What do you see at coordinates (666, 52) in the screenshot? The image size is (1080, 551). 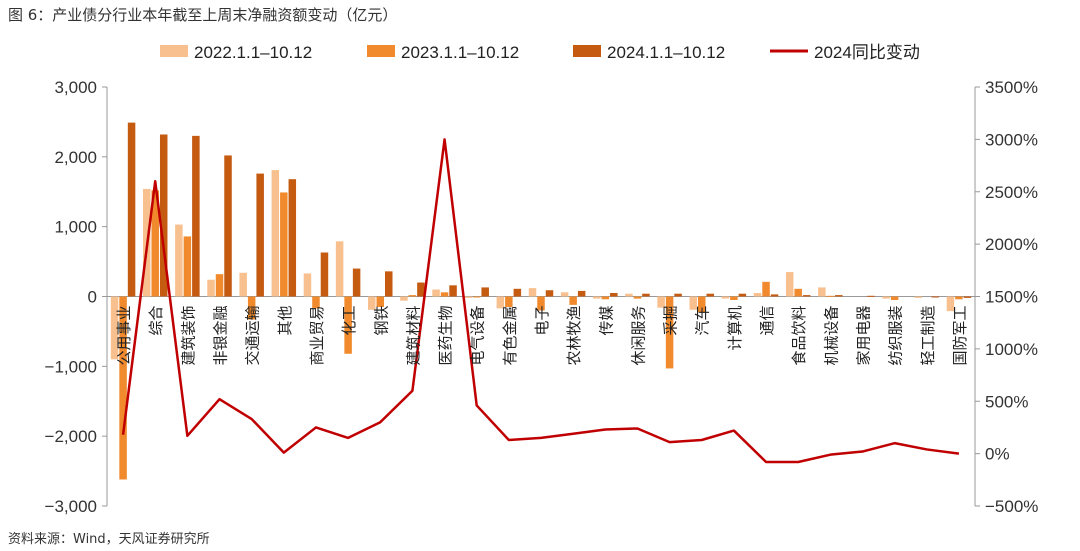 I see `legend-label: 2024.1.1–10.12` at bounding box center [666, 52].